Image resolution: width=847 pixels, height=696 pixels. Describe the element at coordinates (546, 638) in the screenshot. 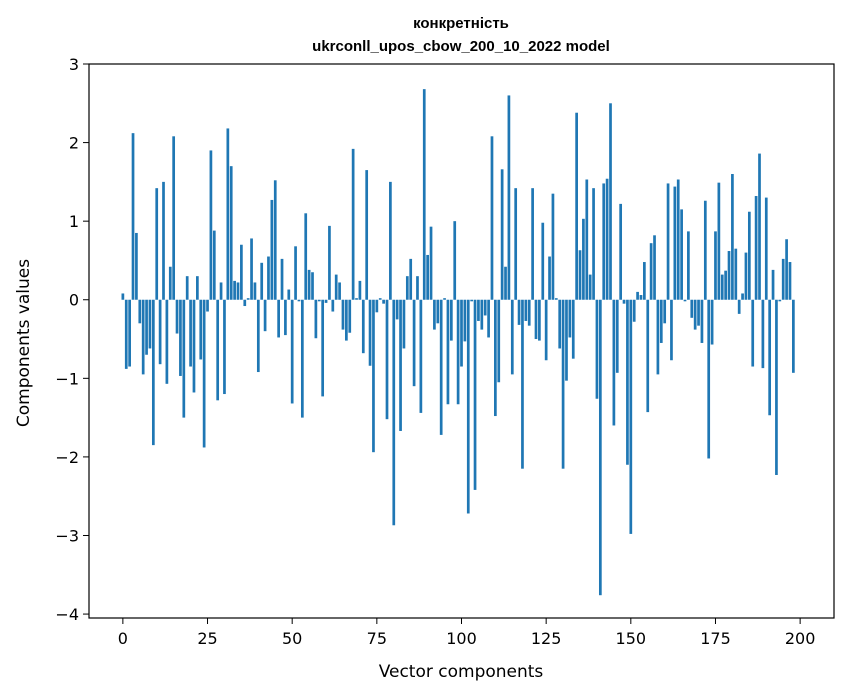

I see `x-tick-label: 125` at that location.